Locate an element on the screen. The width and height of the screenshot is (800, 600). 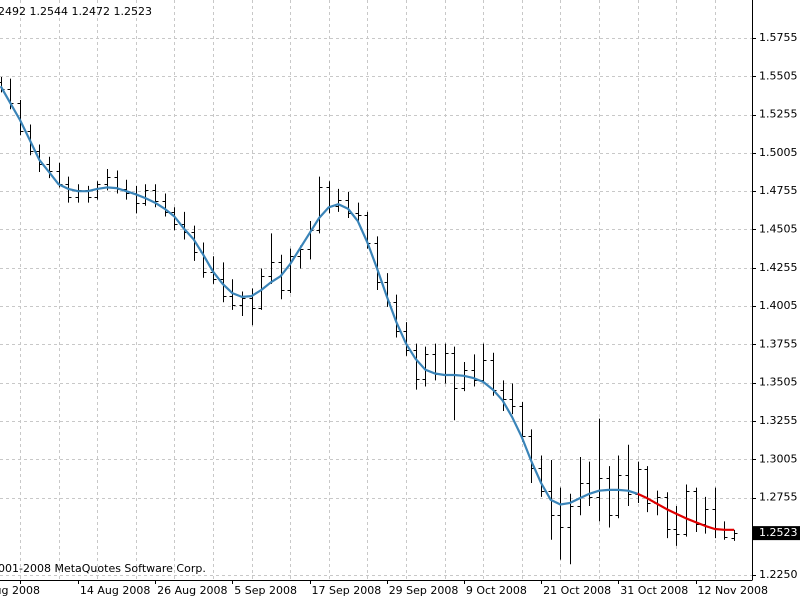
y-tick-label: 1.5255 is located at coordinates (778, 114).